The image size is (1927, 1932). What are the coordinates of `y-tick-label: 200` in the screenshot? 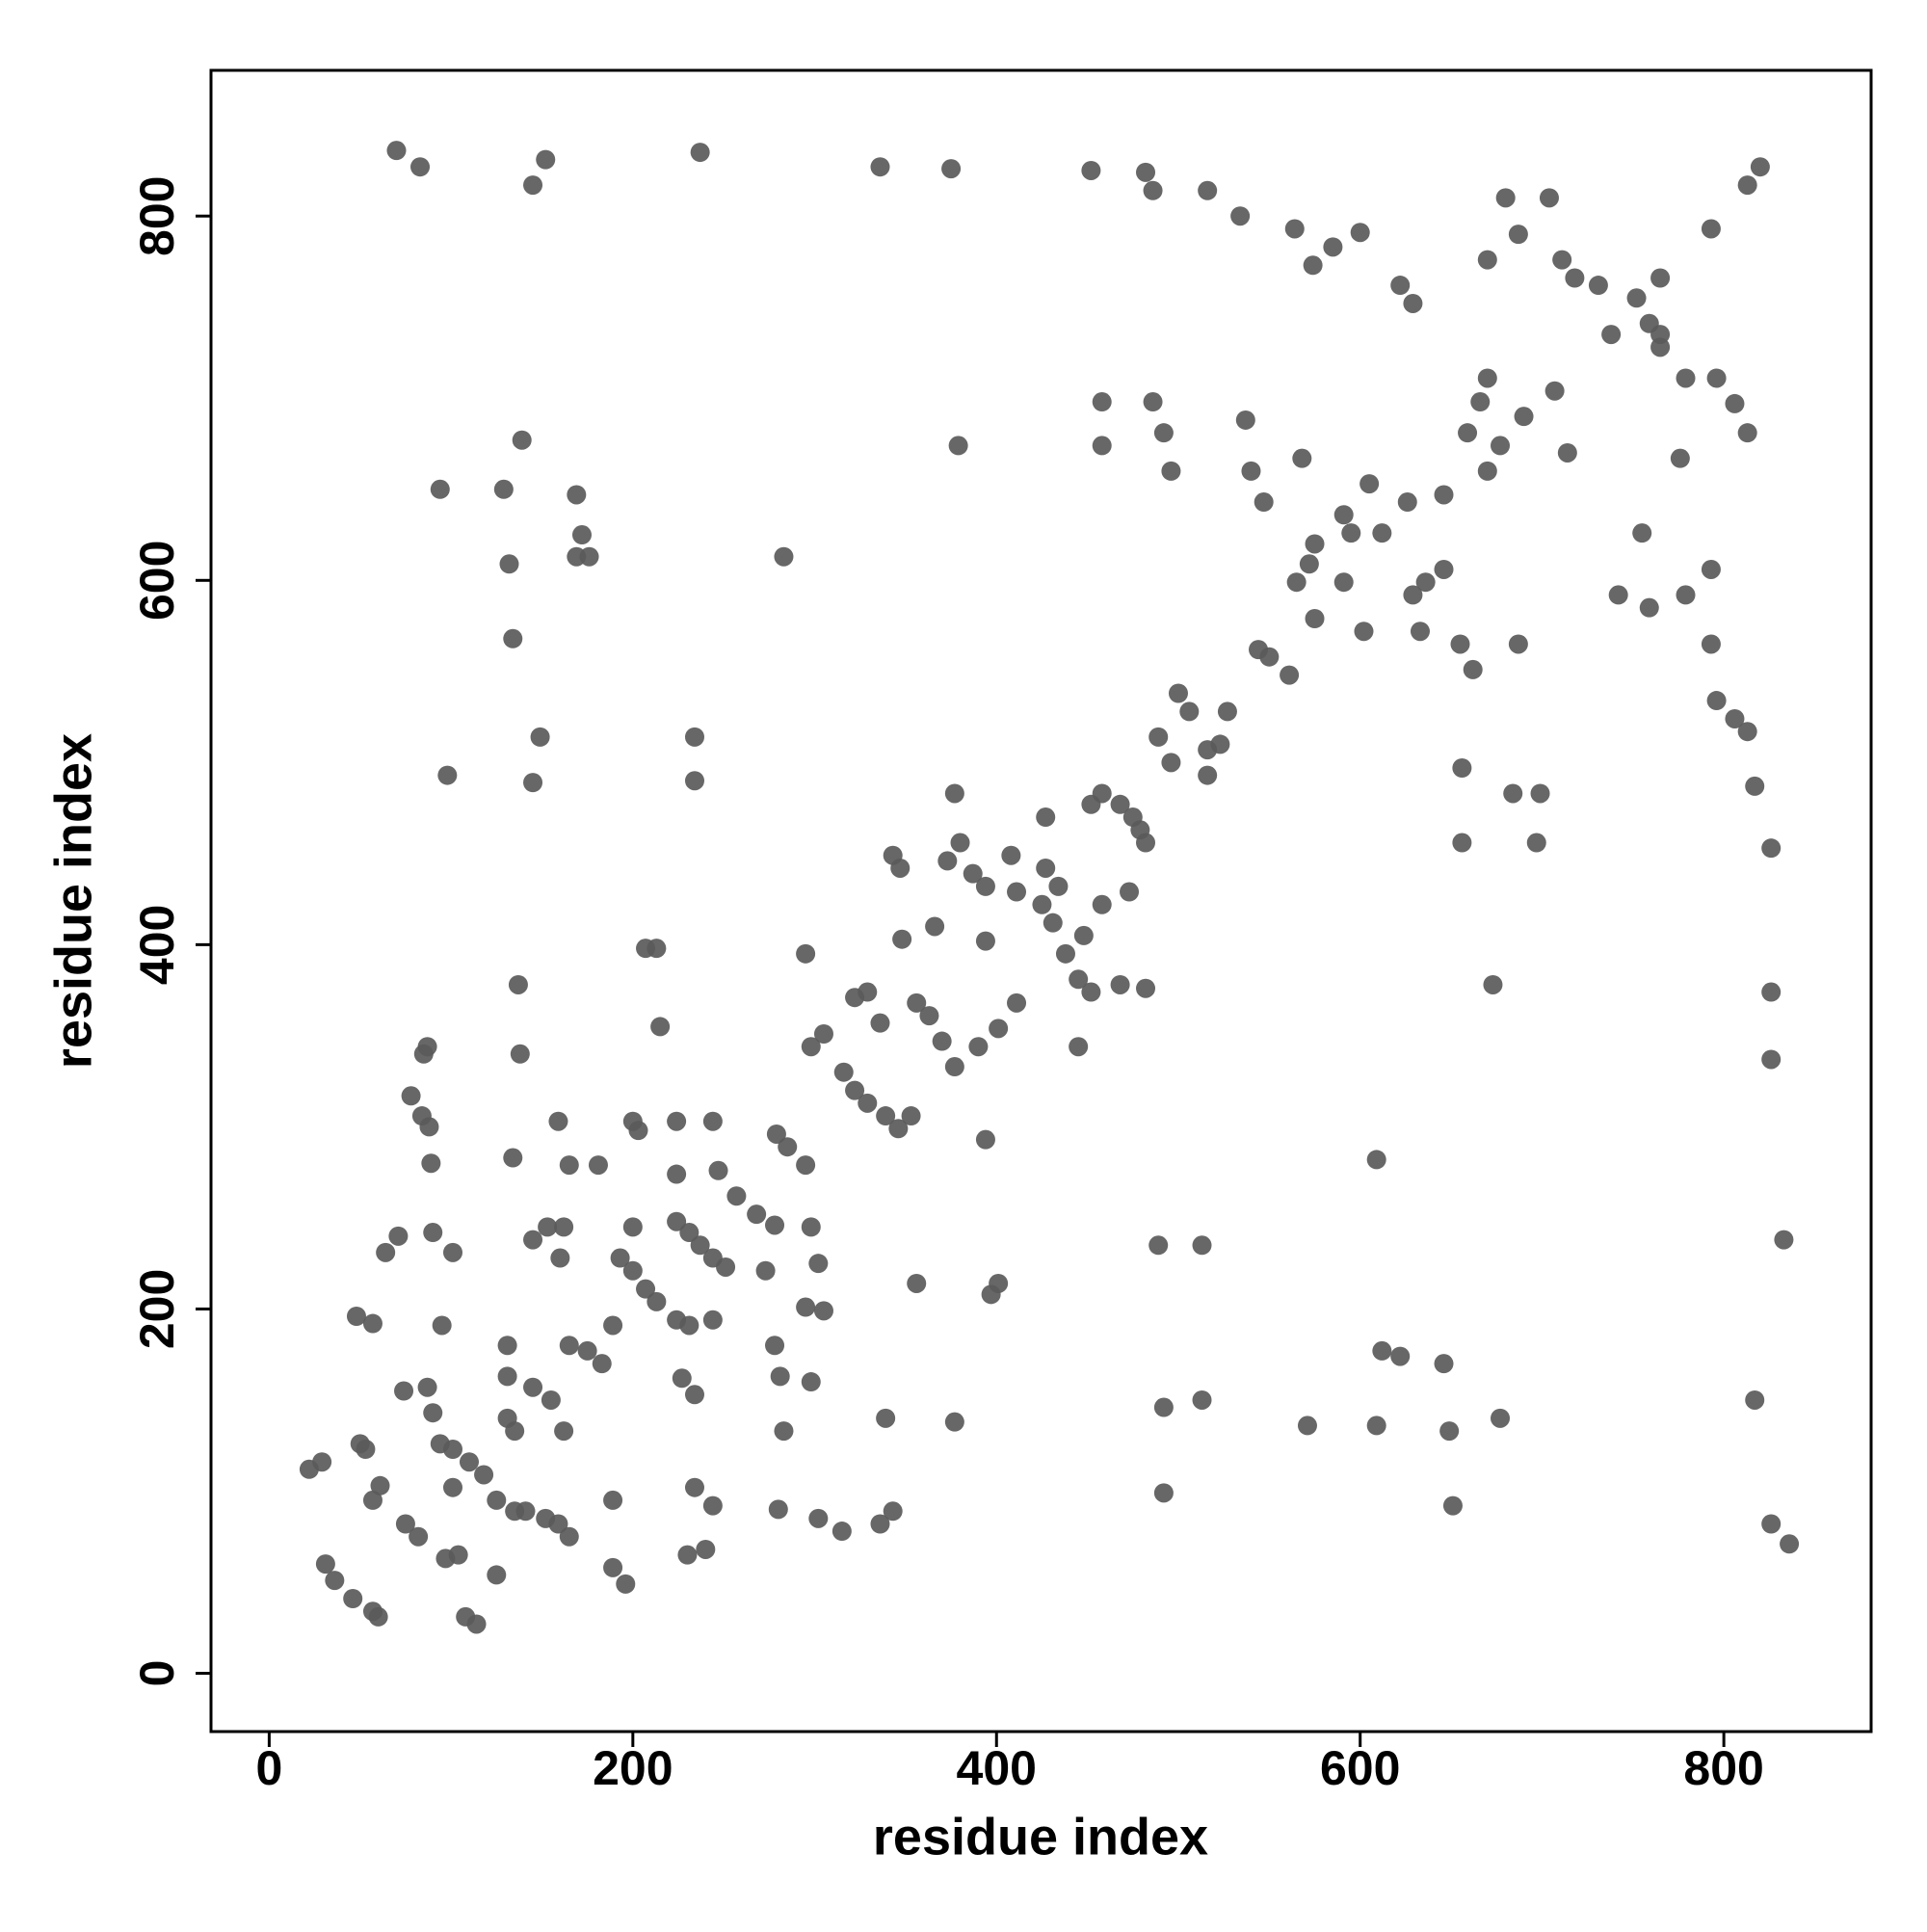 It's located at (157, 1309).